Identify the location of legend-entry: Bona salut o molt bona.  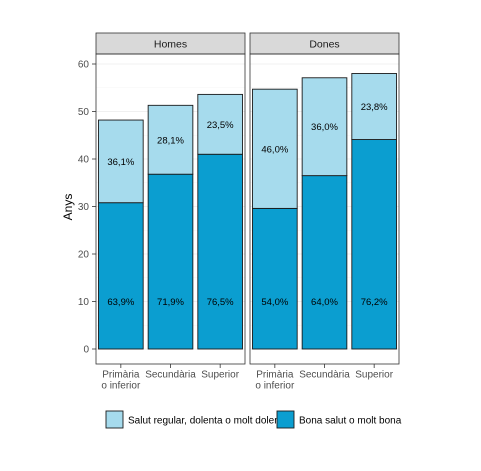
(339, 419).